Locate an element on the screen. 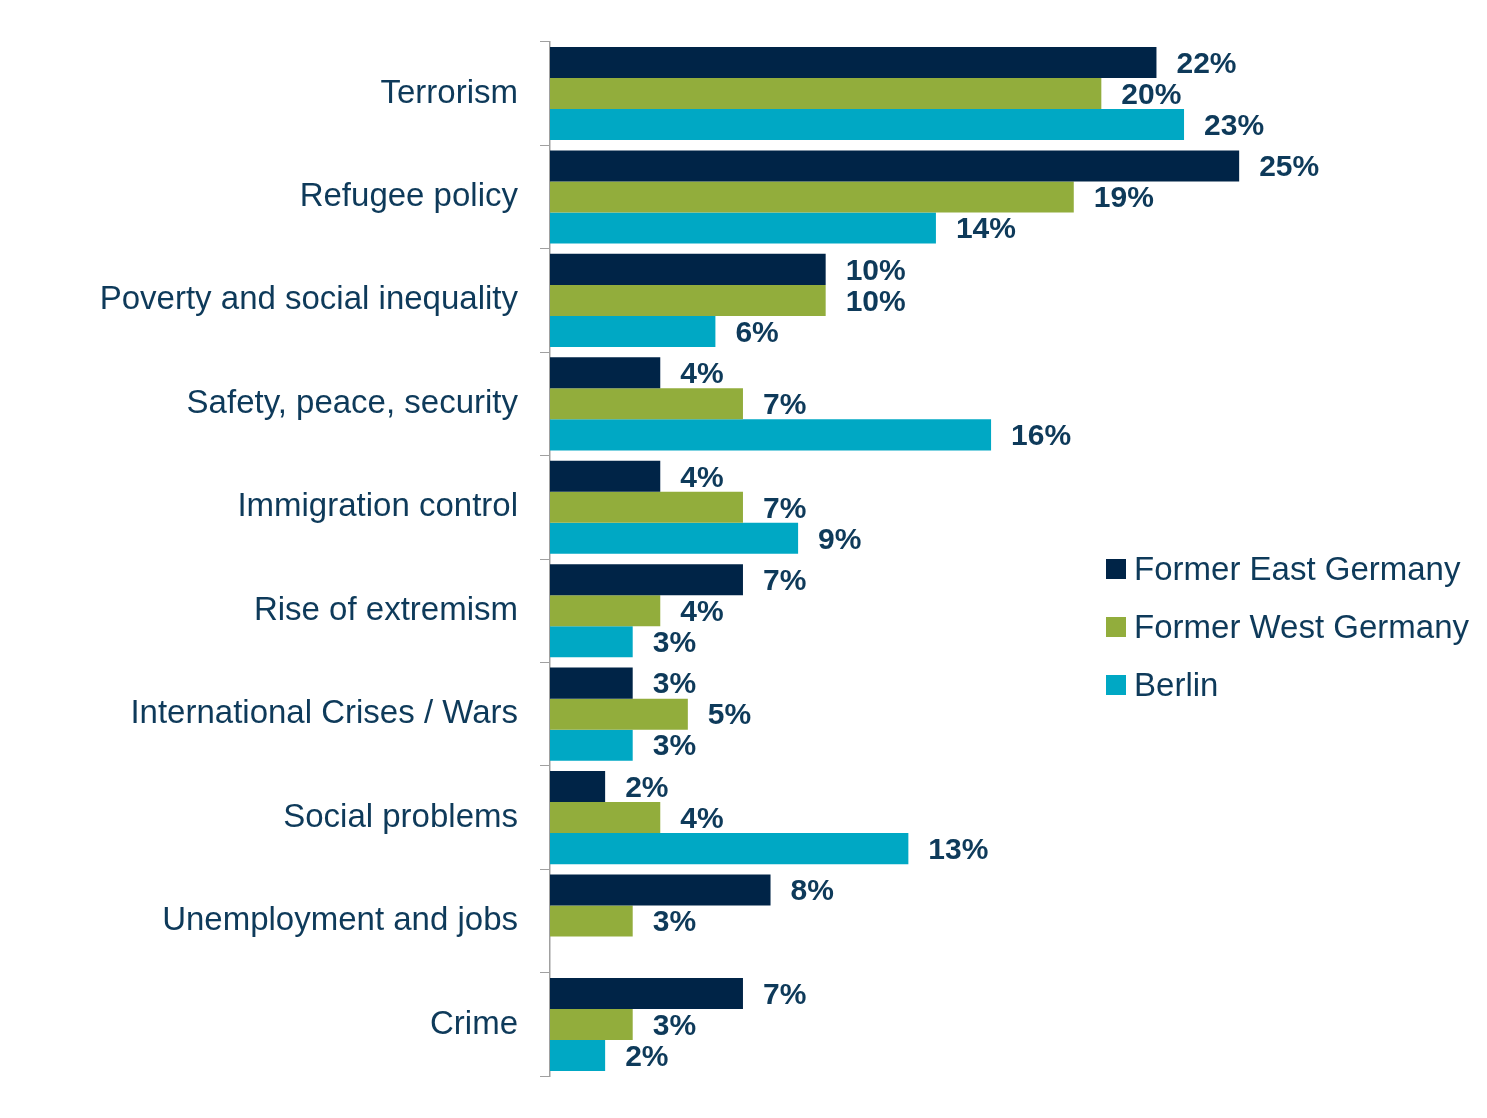  data-label: 9% is located at coordinates (840, 538).